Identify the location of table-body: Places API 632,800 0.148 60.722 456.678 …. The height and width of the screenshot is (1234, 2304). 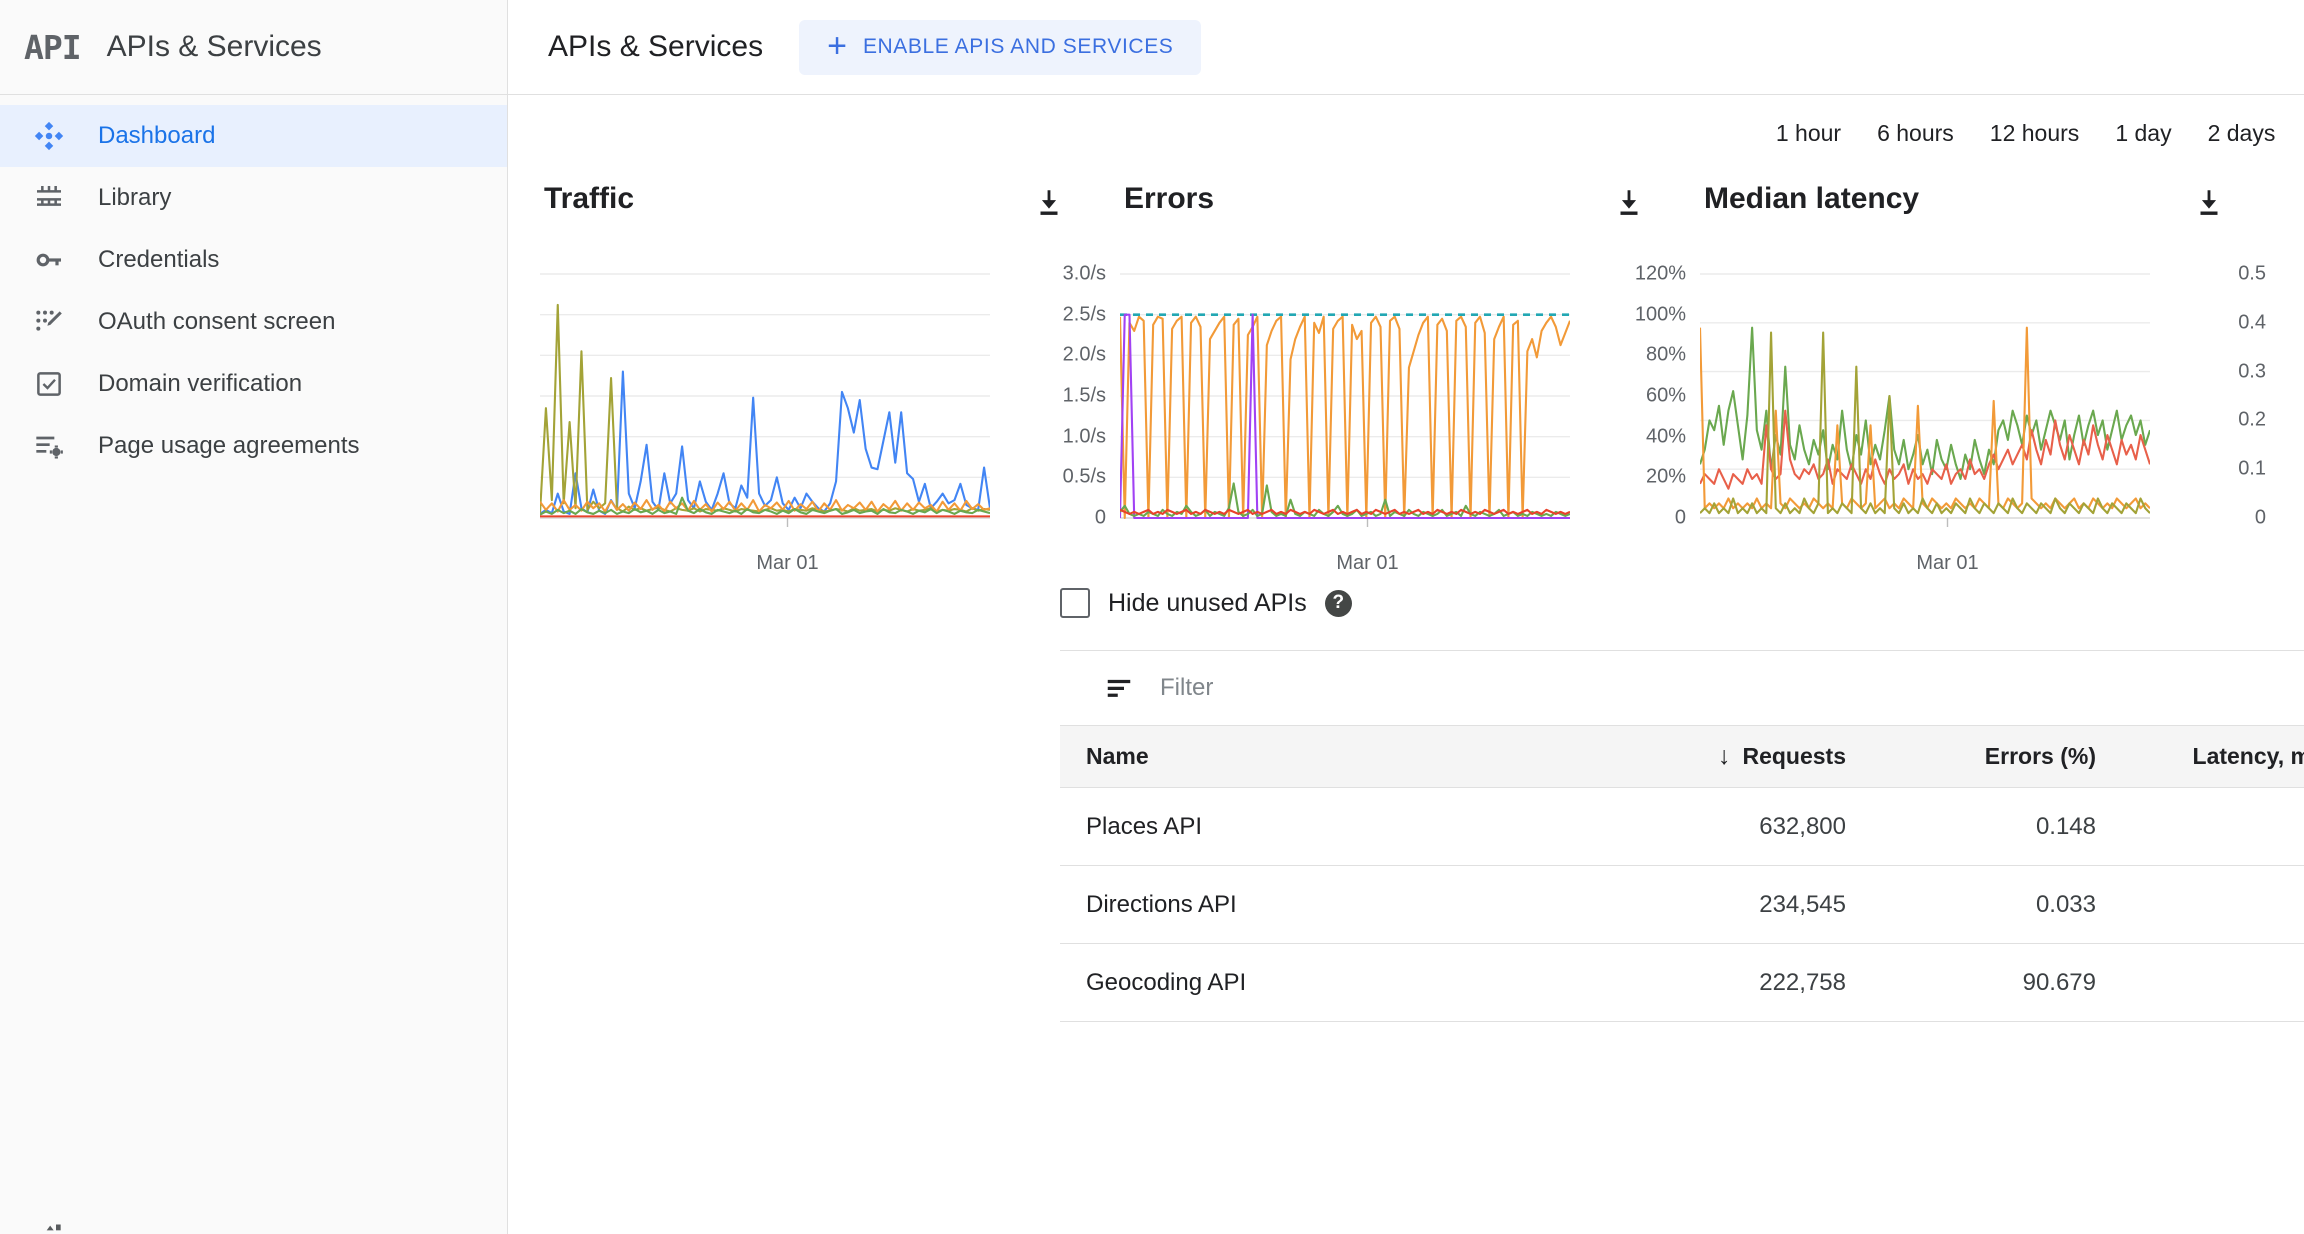
(1682, 904).